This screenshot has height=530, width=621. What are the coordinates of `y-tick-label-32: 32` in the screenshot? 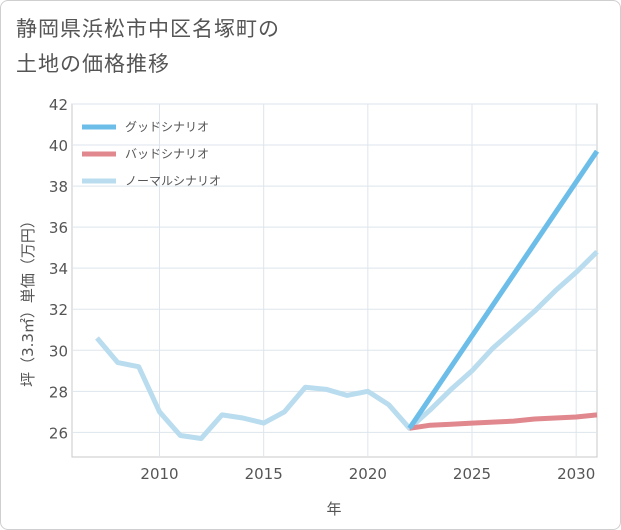 It's located at (58, 310).